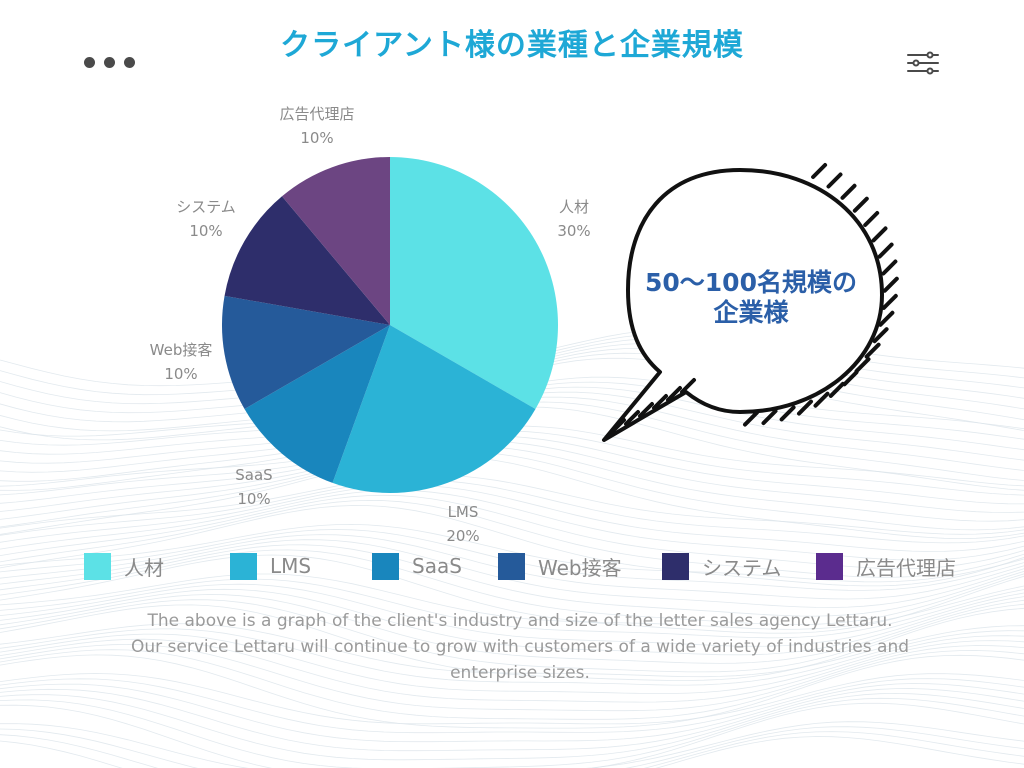 The width and height of the screenshot is (1024, 768). Describe the element at coordinates (906, 567) in the screenshot. I see `legend-label: 広告代理店` at that location.